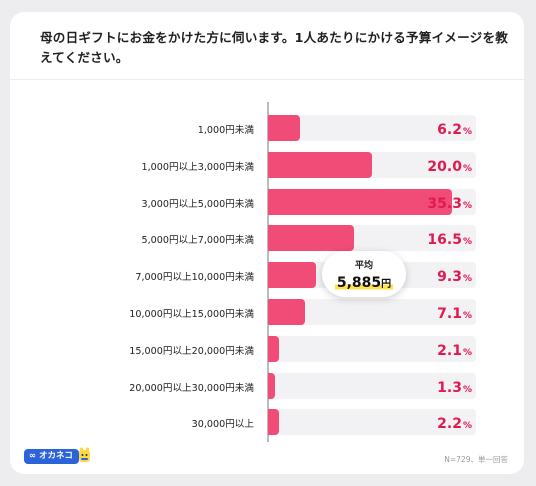 The image size is (536, 486). Describe the element at coordinates (267, 79) in the screenshot. I see `title-divider` at that location.